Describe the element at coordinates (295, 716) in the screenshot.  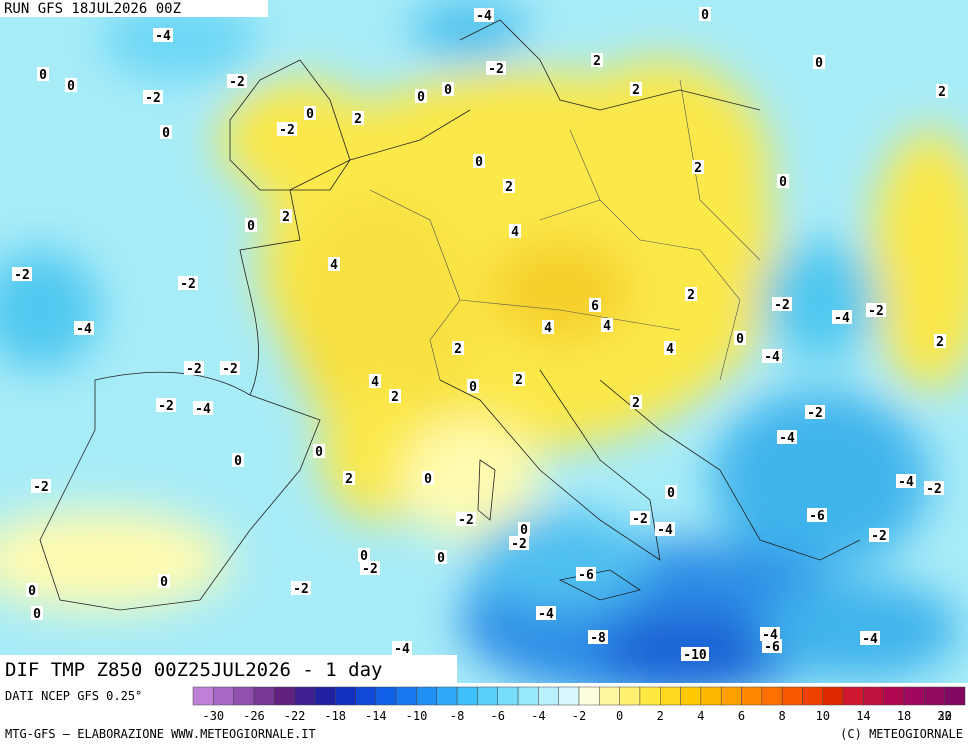
I see `colorbar-tick-label: -22` at that location.